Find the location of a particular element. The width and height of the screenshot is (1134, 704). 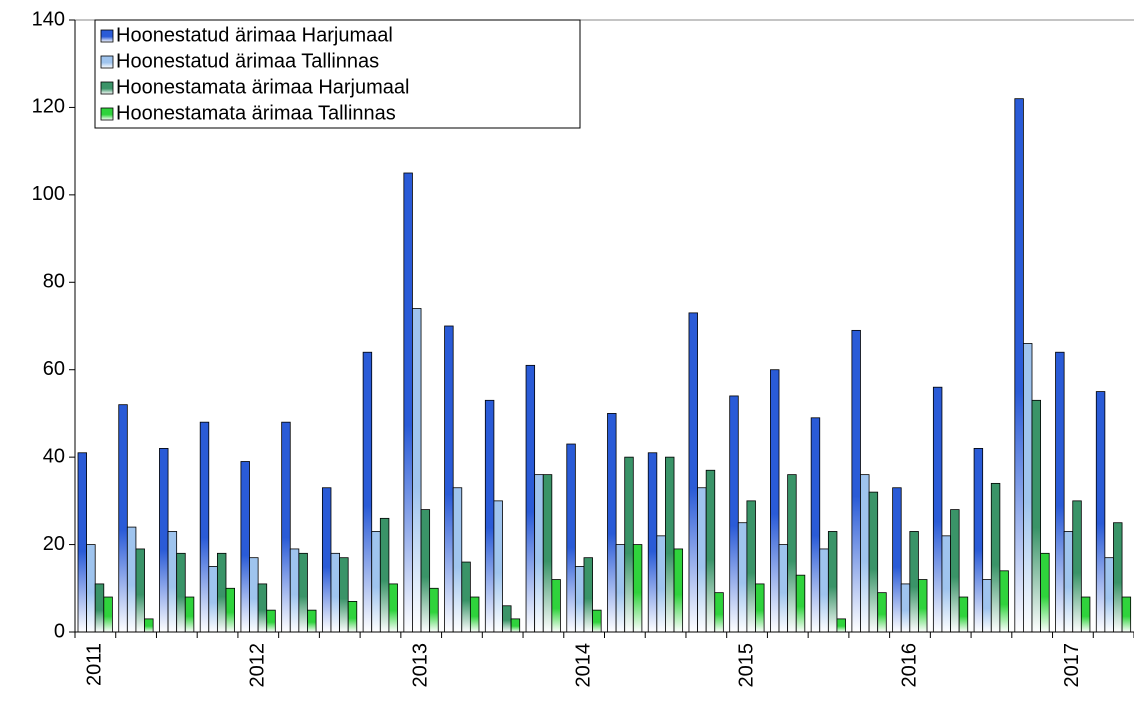

legend-label: Hoonestatud ärimaa Harjumaal is located at coordinates (254, 35).